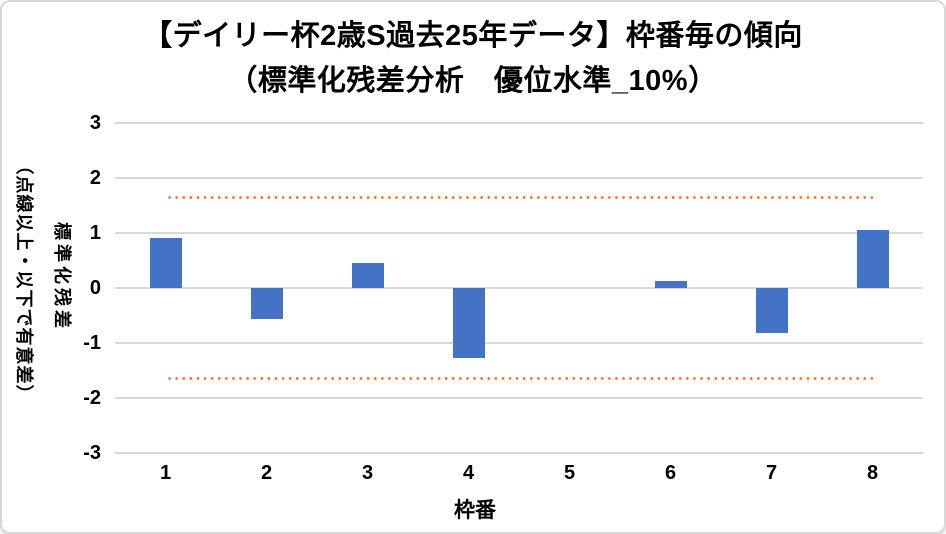  I want to click on y-tick-label: 1, so click(95, 233).